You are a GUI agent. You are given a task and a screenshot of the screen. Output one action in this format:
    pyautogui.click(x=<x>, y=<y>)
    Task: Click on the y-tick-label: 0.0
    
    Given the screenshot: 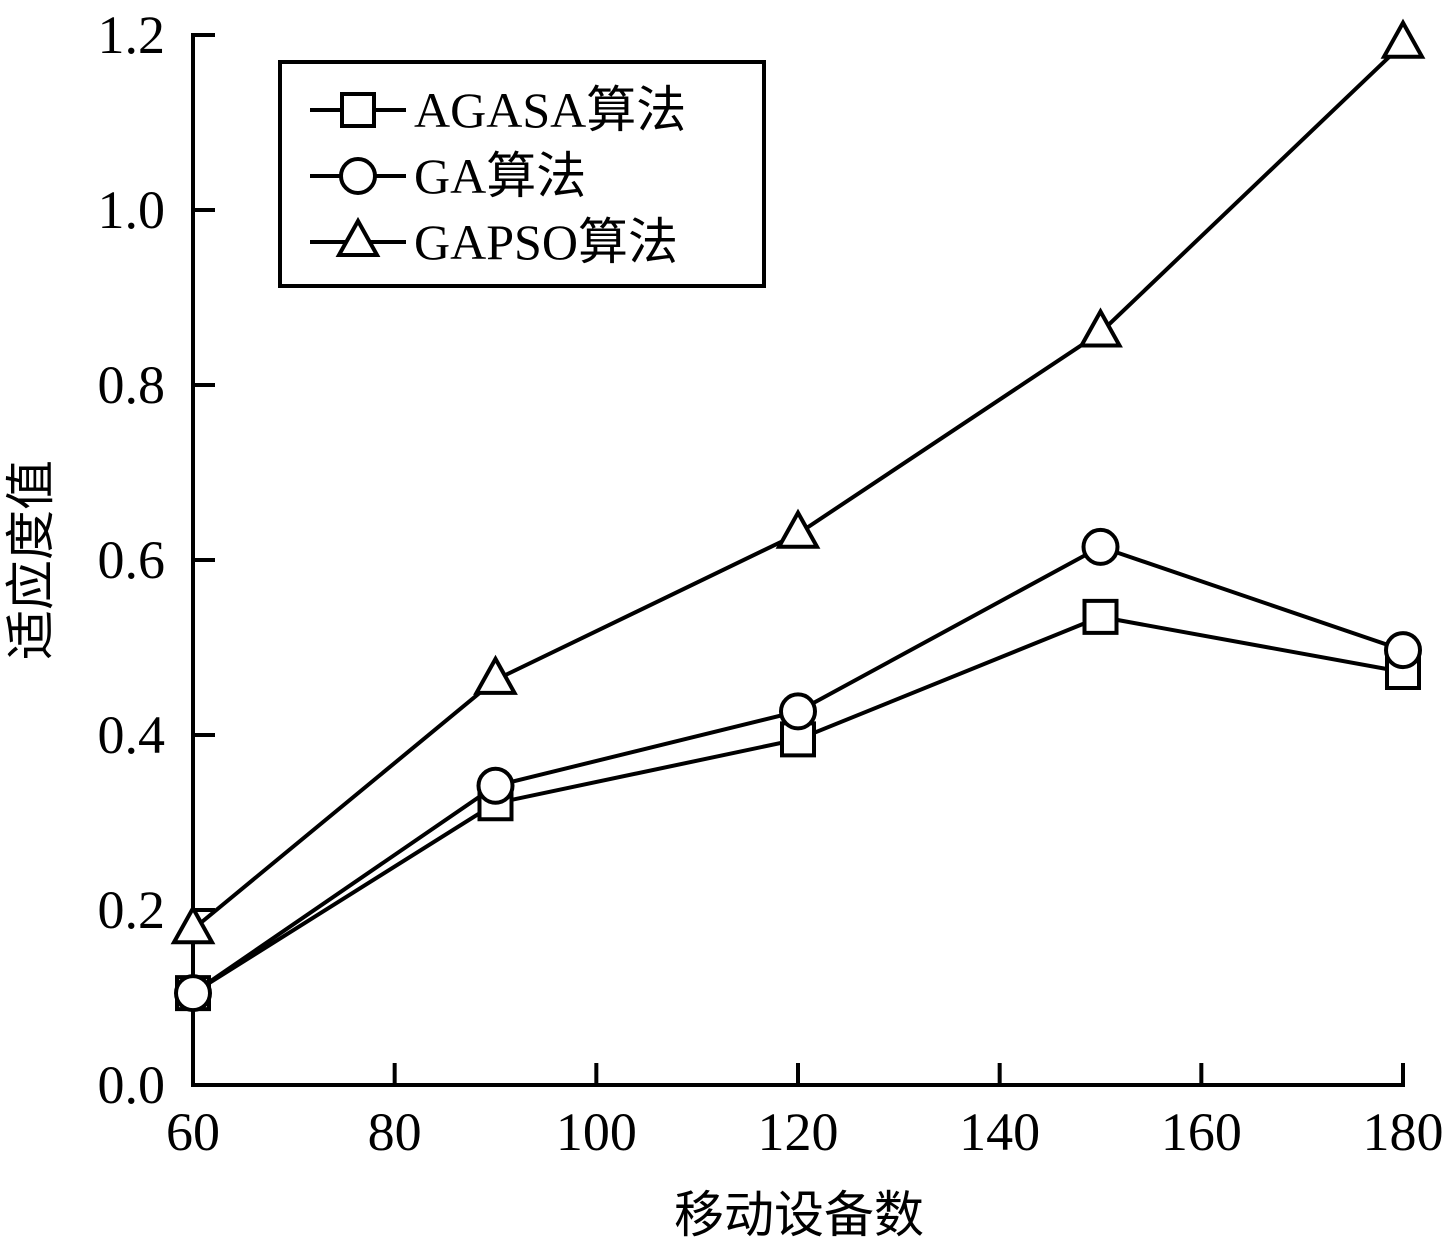 What is the action you would take?
    pyautogui.click(x=132, y=1085)
    